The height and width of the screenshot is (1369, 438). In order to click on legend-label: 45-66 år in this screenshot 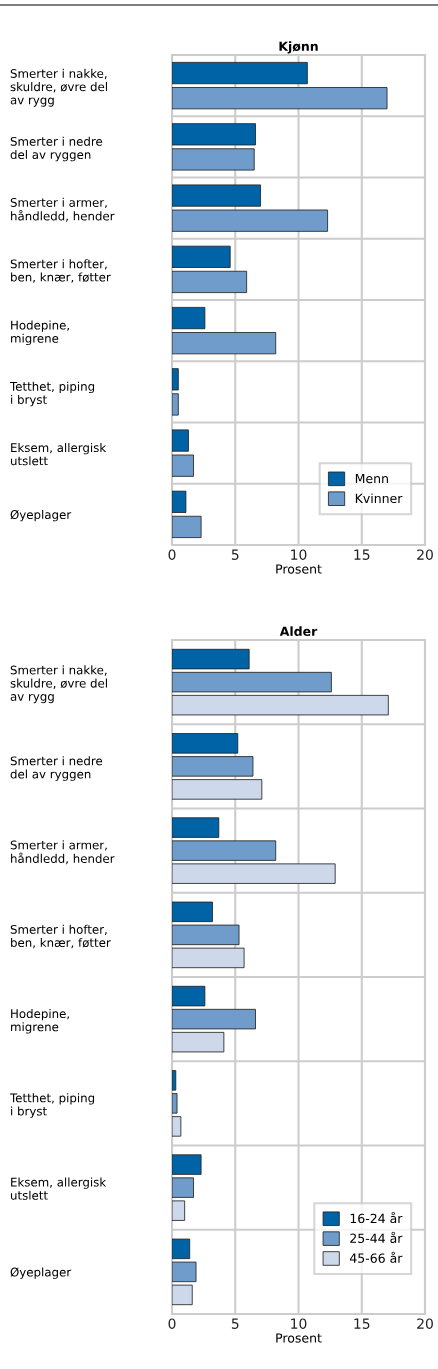, I will do `click(376, 1257)`.